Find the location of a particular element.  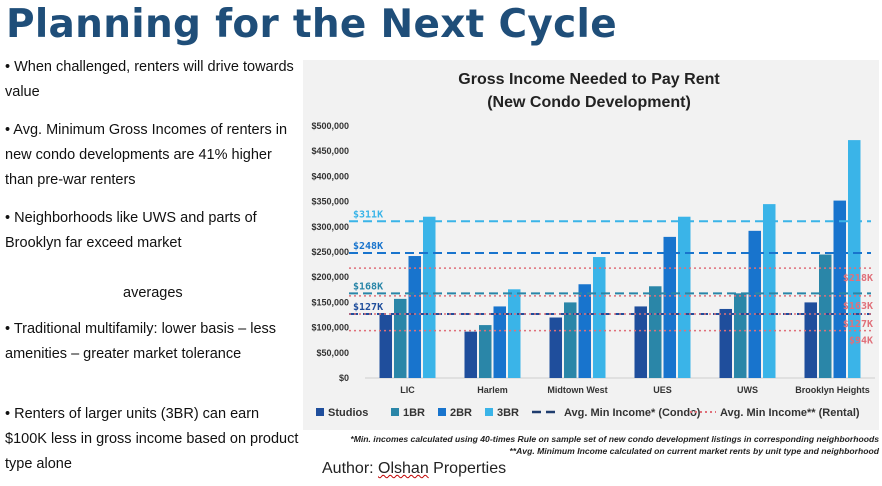

legend-label-1br: 1BR is located at coordinates (414, 413).